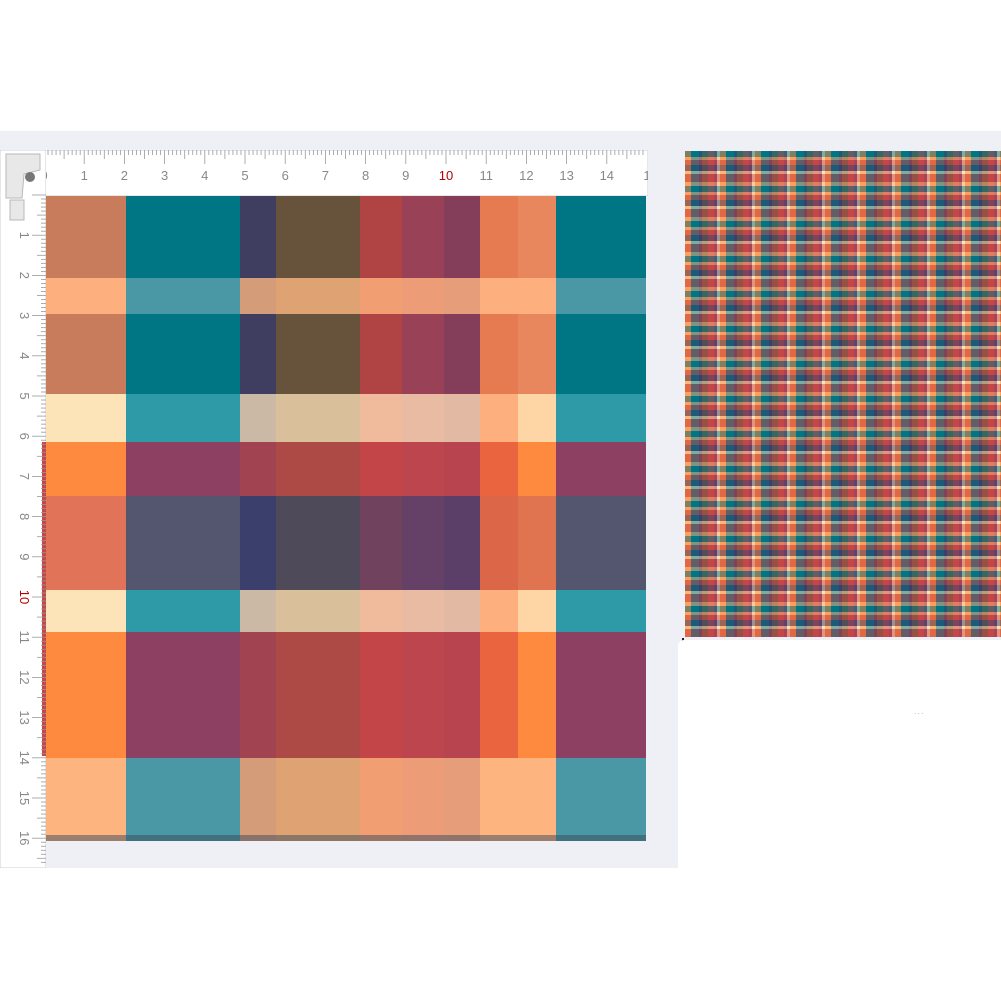  What do you see at coordinates (24, 436) in the screenshot?
I see `ruler-v-label: 6` at bounding box center [24, 436].